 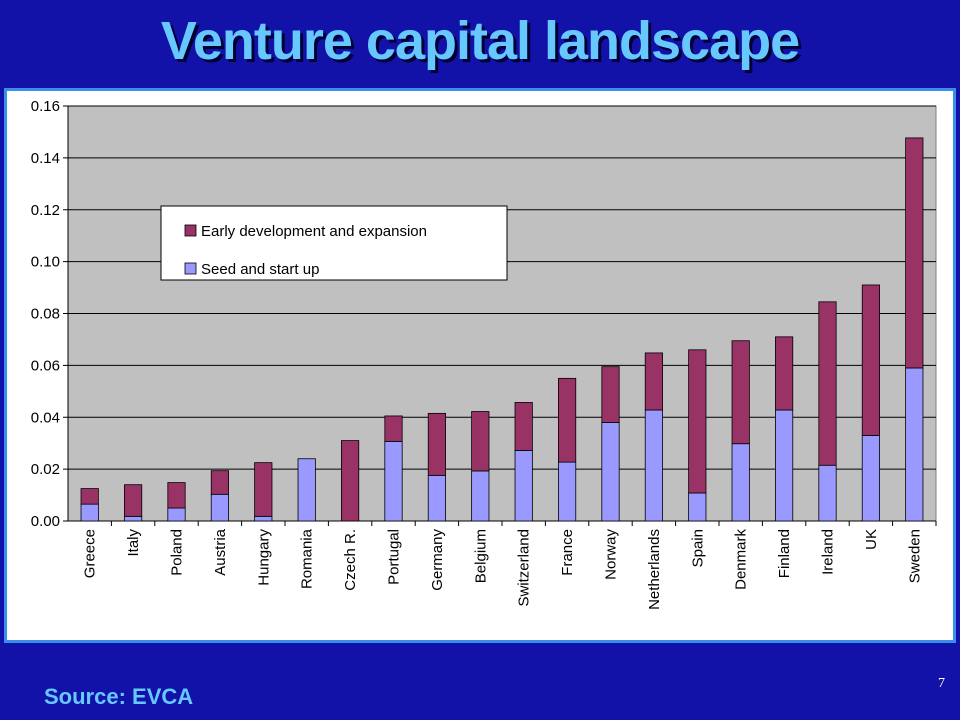 What do you see at coordinates (133, 543) in the screenshot?
I see `x-tick-label: Italy` at bounding box center [133, 543].